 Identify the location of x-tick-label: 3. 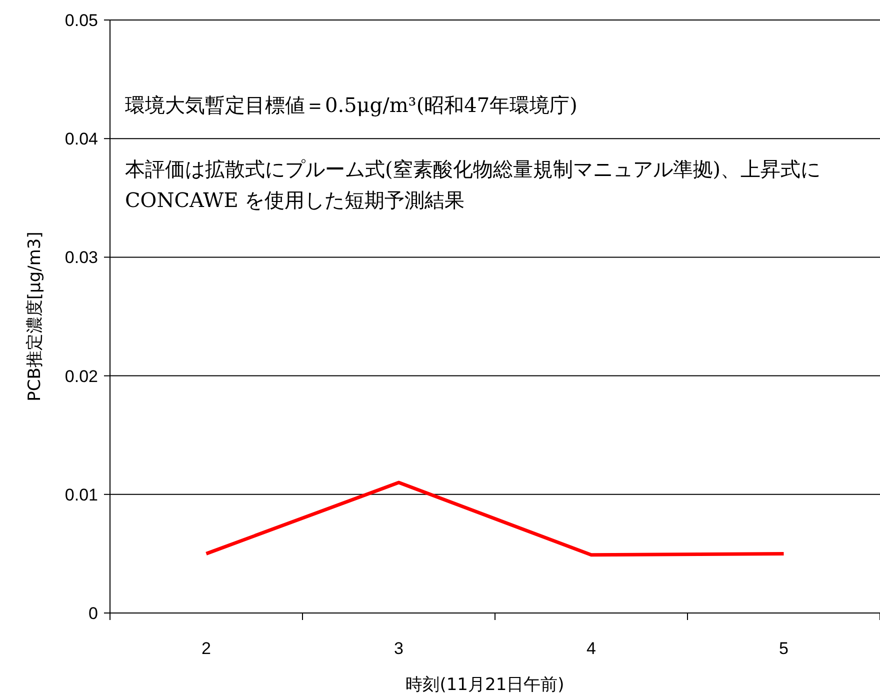
(399, 648).